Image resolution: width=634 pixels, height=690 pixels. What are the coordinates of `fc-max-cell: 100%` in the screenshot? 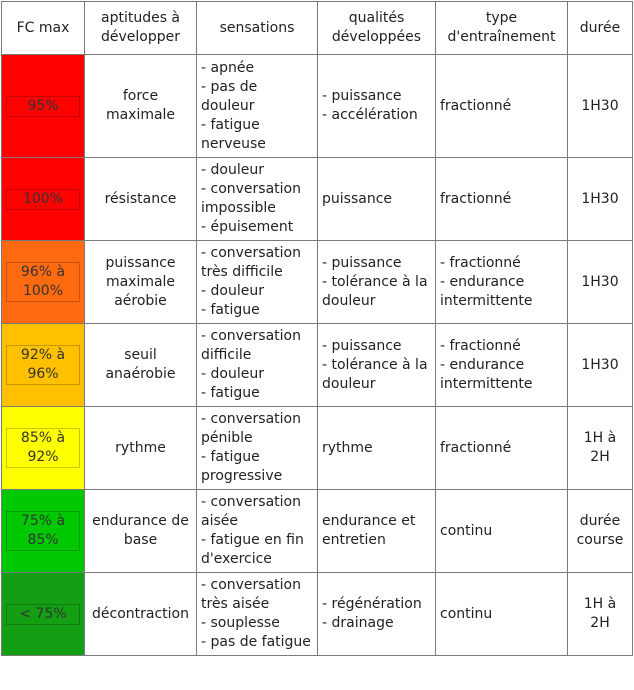 It's located at (43, 199).